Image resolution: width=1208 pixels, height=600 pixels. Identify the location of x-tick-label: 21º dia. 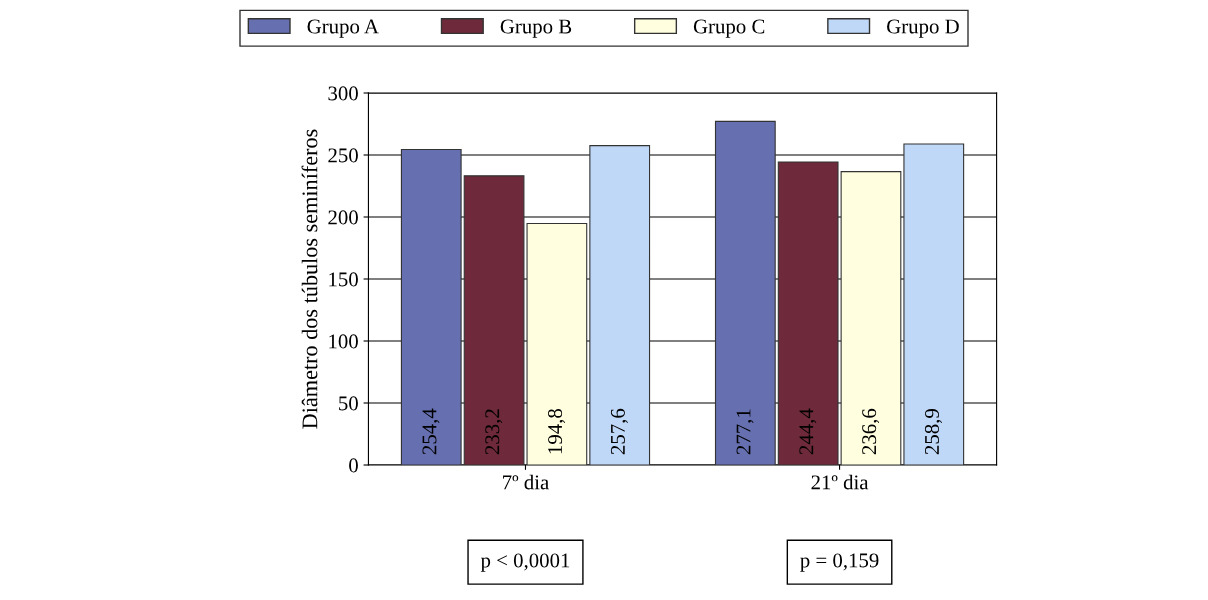
(840, 482).